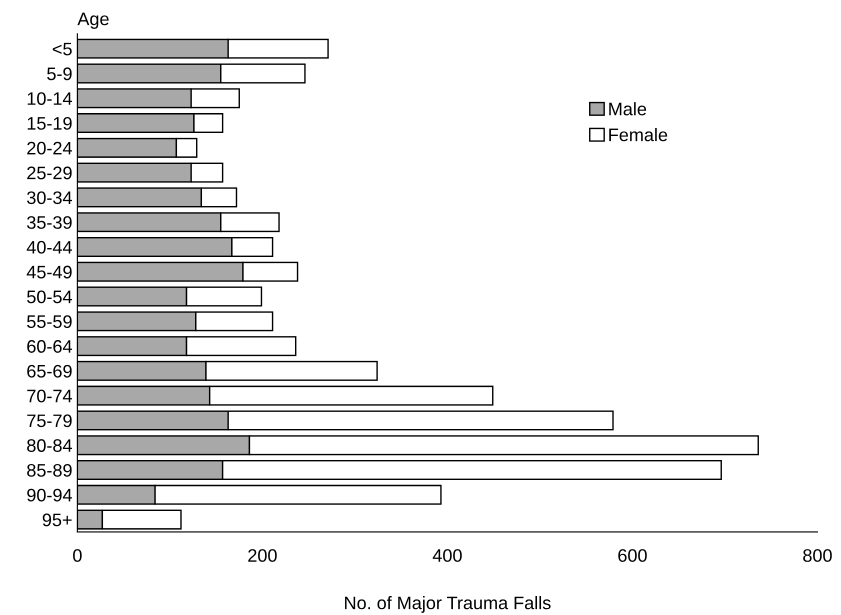  Describe the element at coordinates (49, 421) in the screenshot. I see `y-tick-label: 75-79` at that location.